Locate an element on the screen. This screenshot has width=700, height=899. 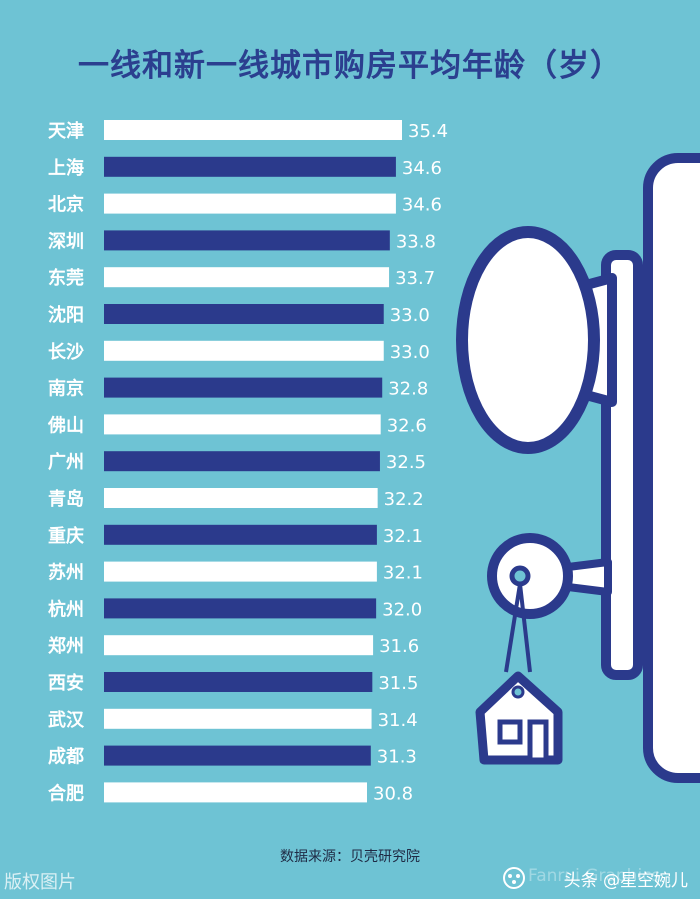
door-frame-icon is located at coordinates (671, 468).